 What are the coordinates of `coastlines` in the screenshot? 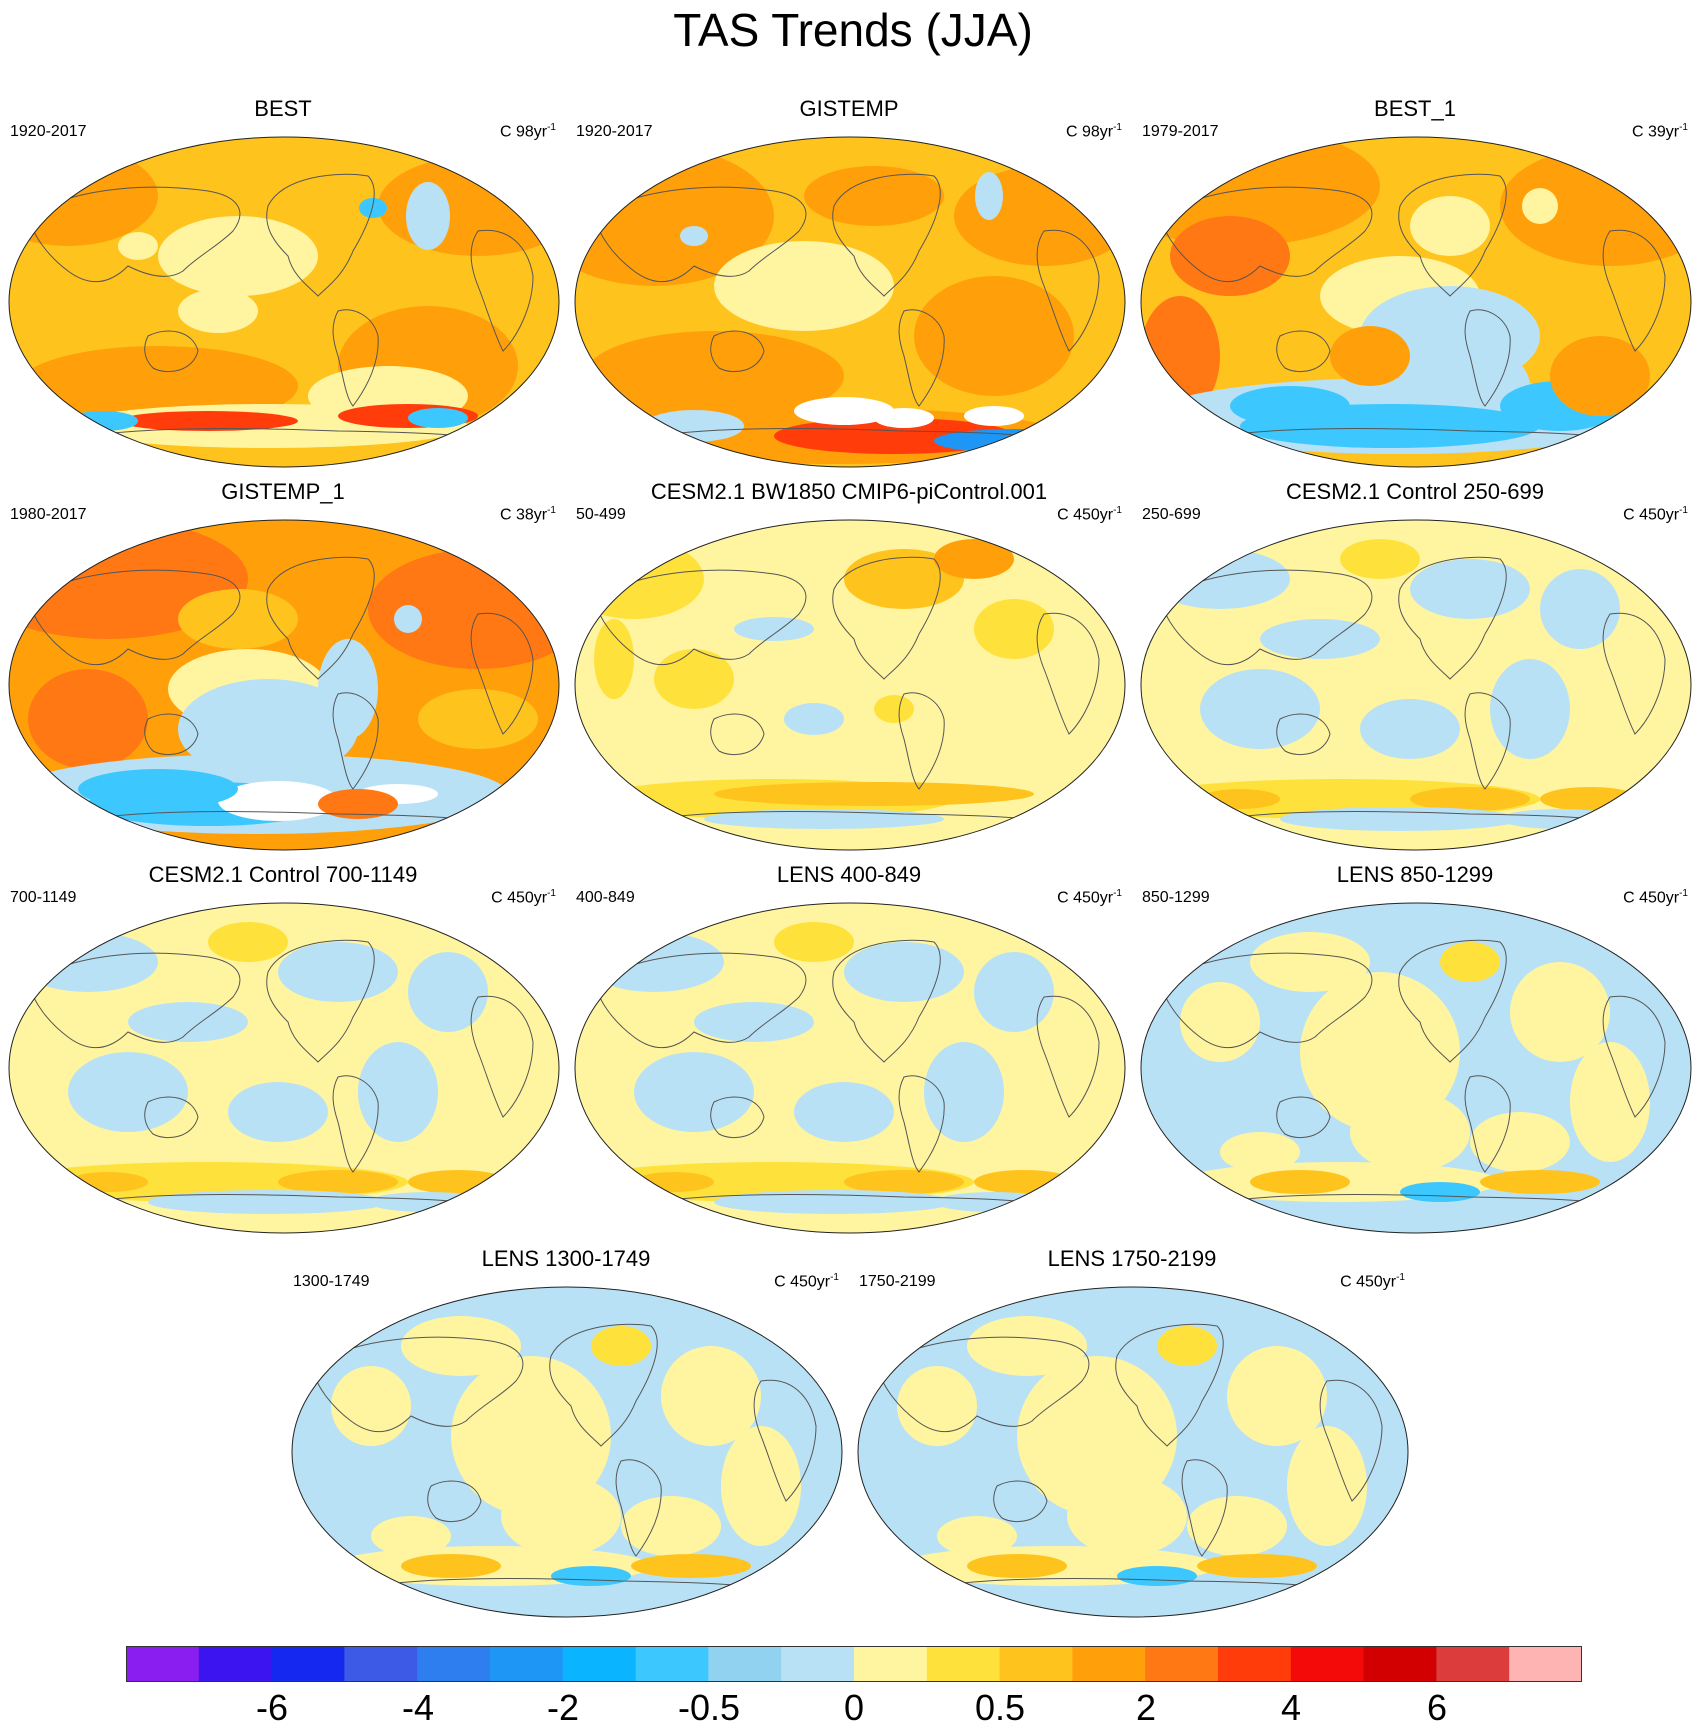 It's located at (1412, 307).